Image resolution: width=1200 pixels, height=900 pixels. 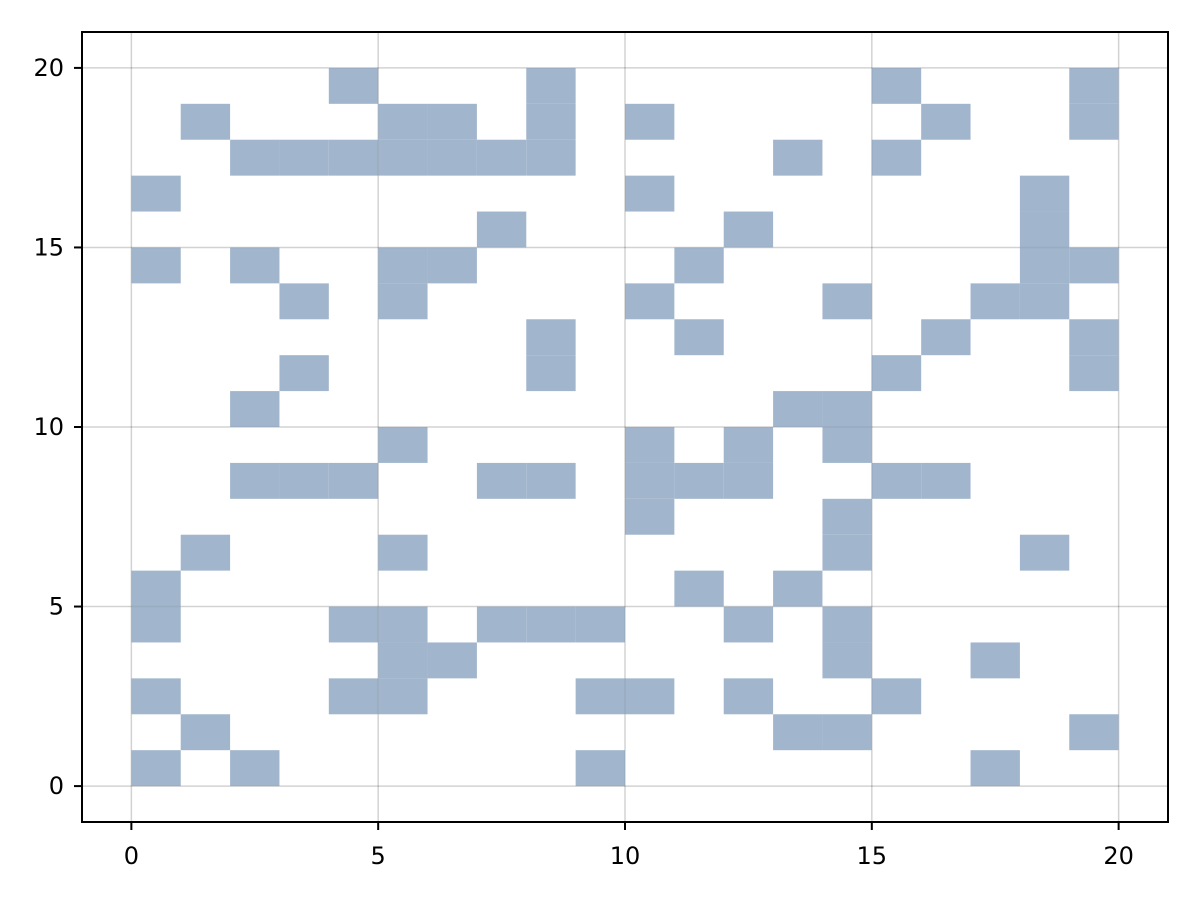 I want to click on x-tick-label: 15, so click(x=872, y=856).